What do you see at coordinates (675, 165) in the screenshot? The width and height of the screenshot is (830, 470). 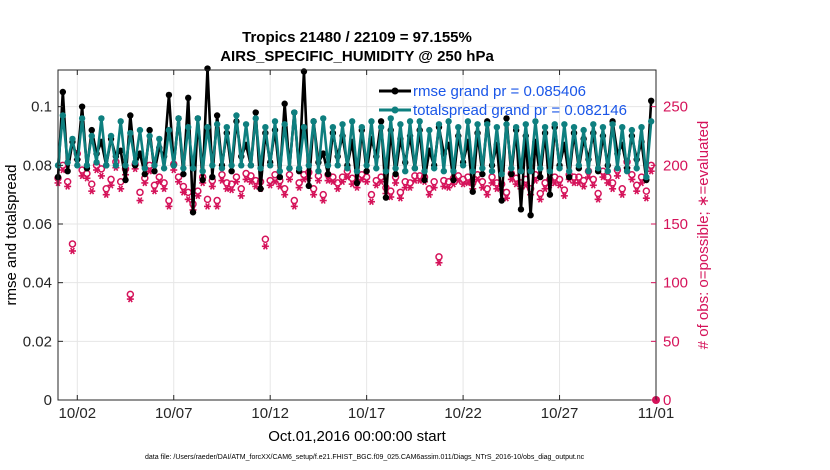 I see `y-tick-label-right: 200` at bounding box center [675, 165].